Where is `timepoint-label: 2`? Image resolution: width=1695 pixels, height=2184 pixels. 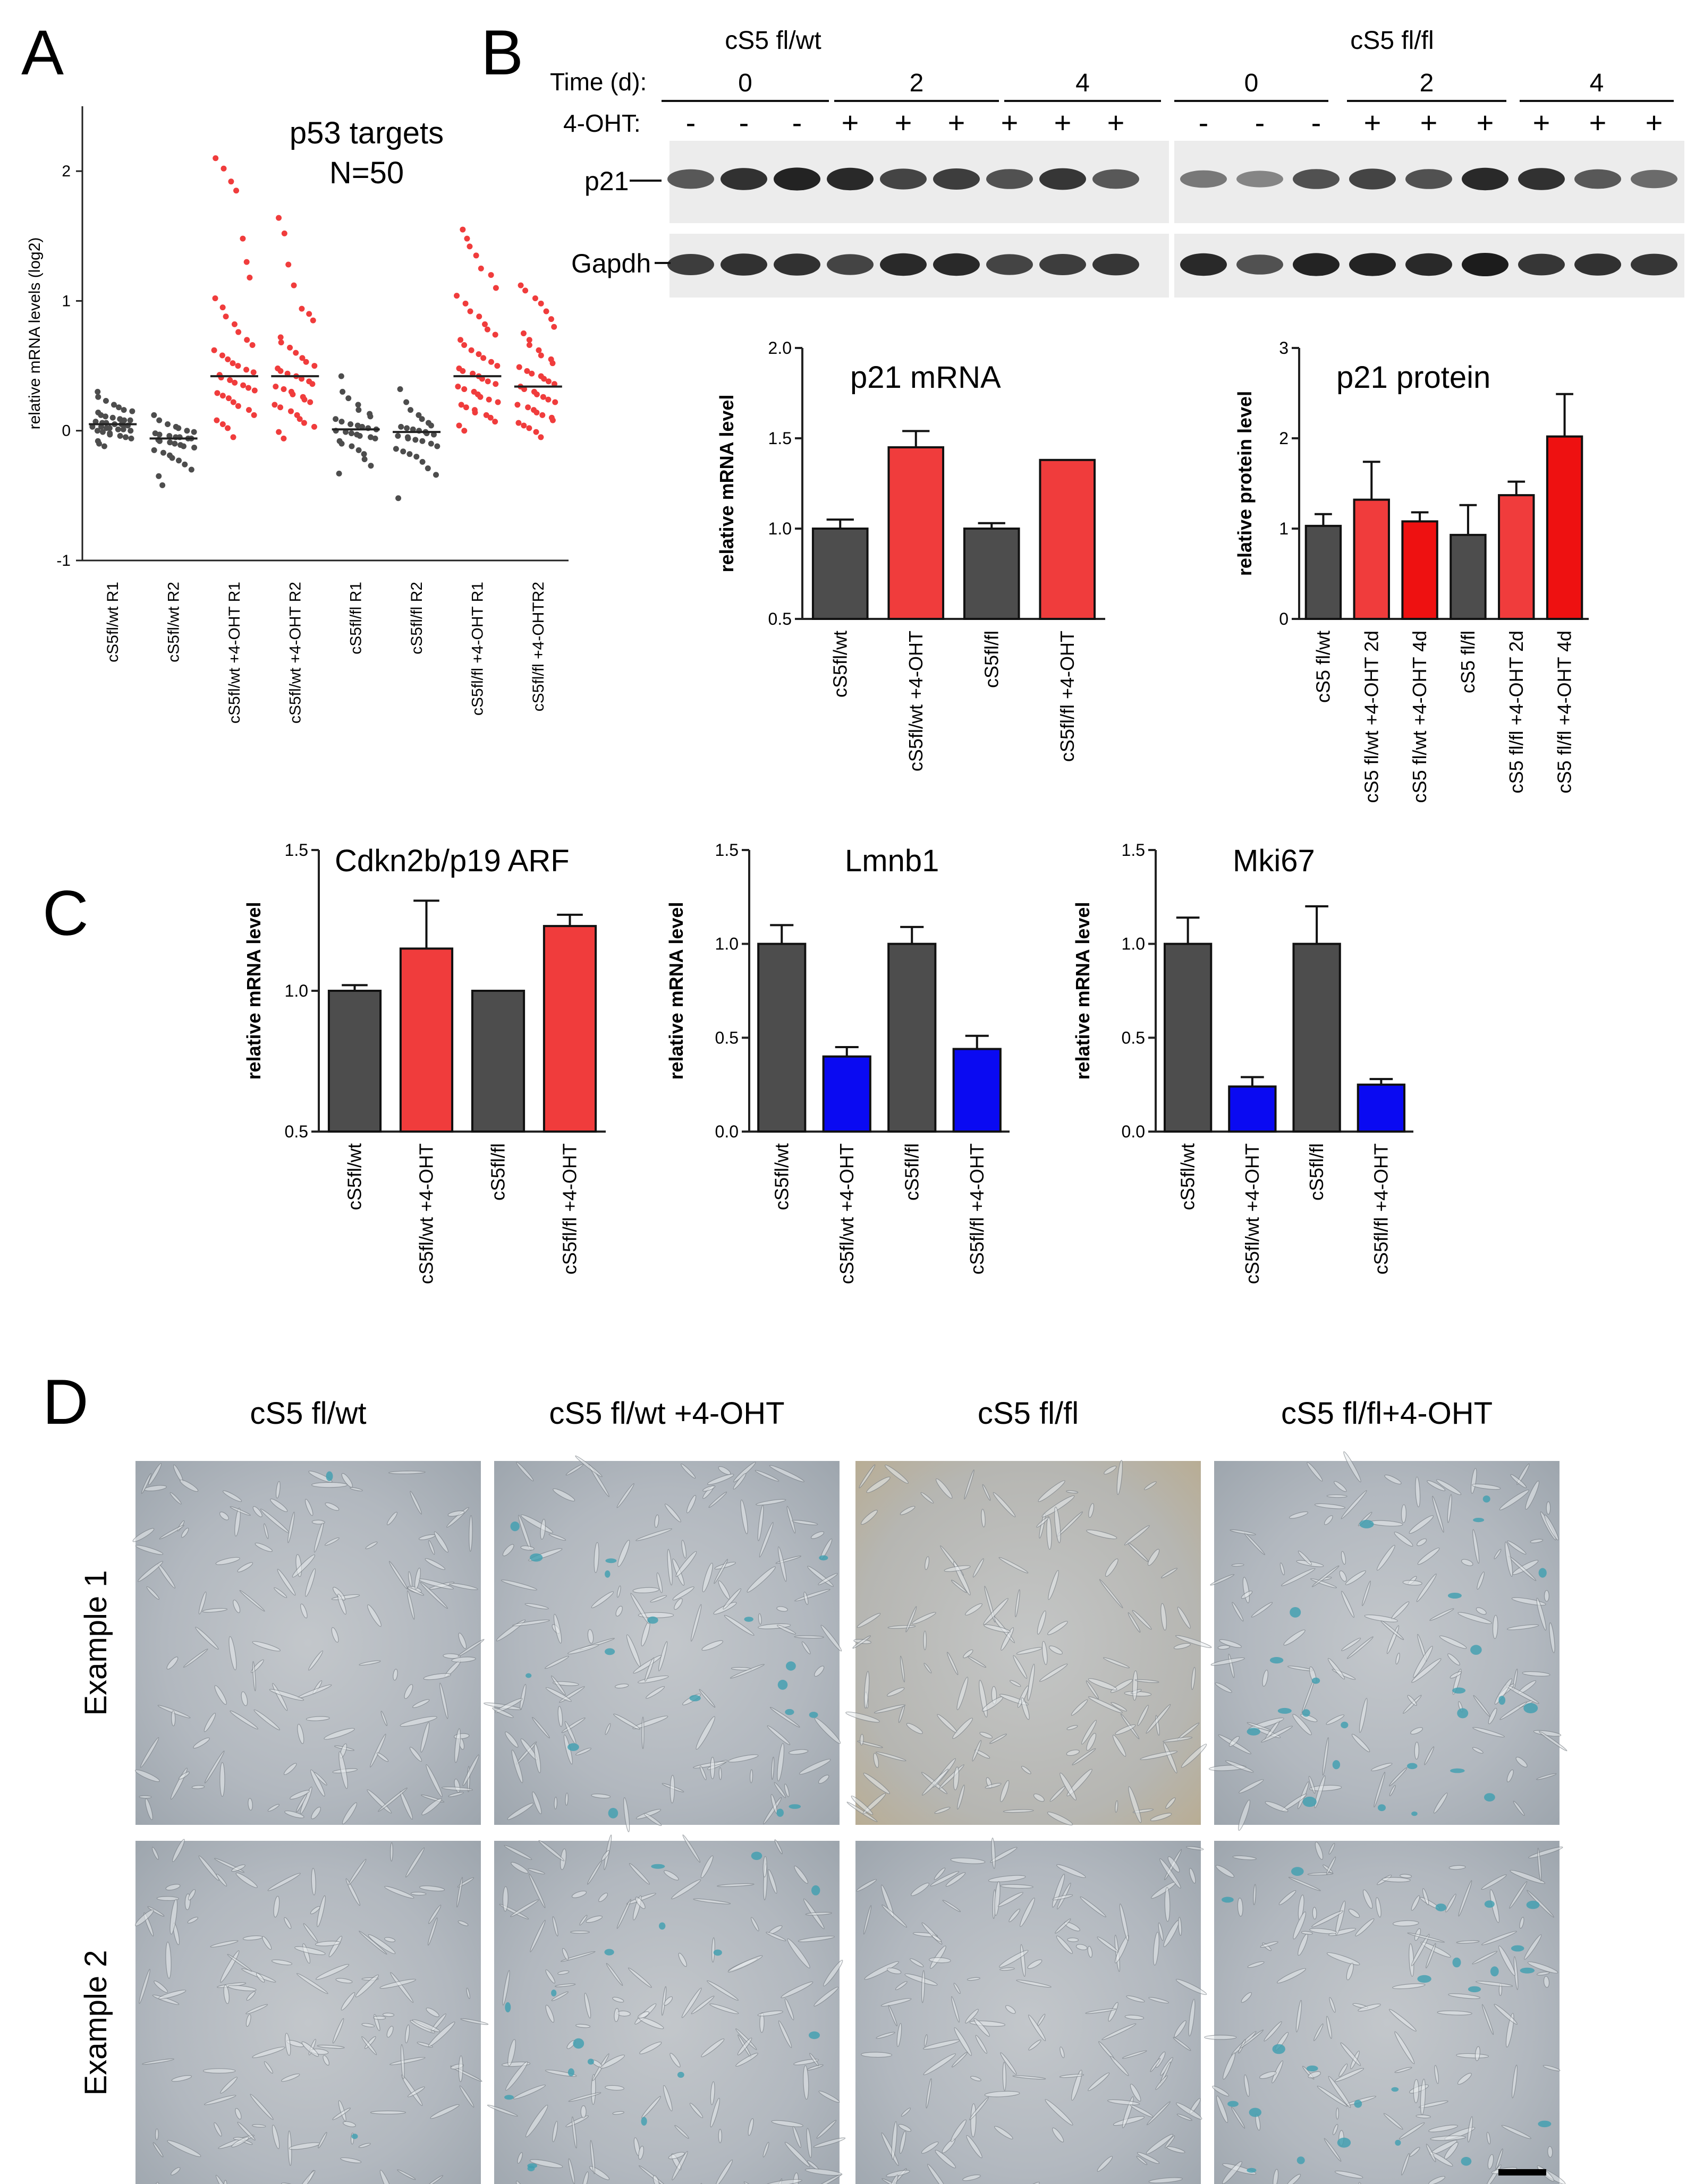
timepoint-label: 2 is located at coordinates (917, 83).